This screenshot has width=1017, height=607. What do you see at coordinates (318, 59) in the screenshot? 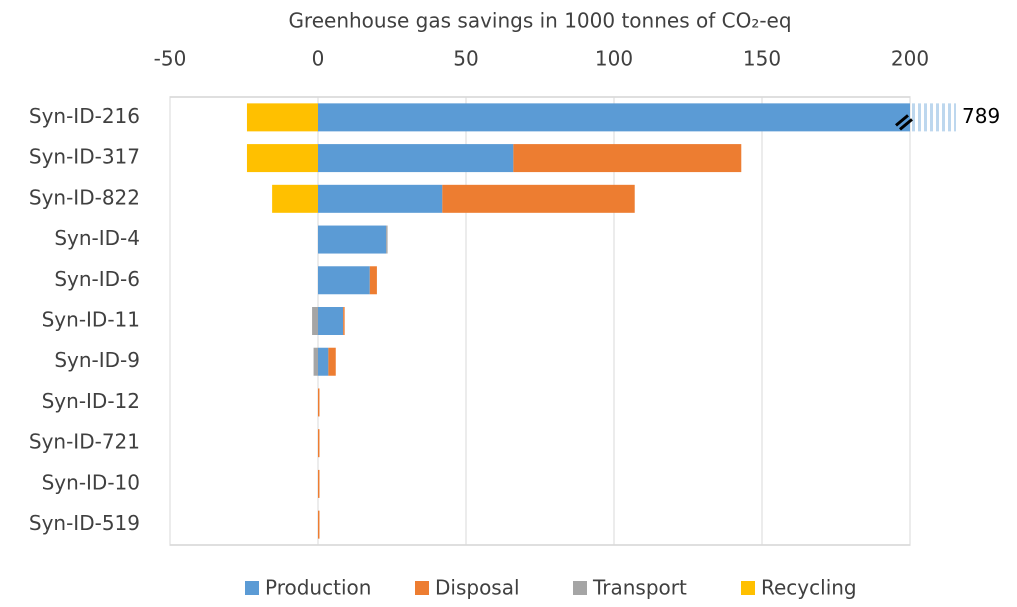
I see `x-tick-label: 0` at bounding box center [318, 59].